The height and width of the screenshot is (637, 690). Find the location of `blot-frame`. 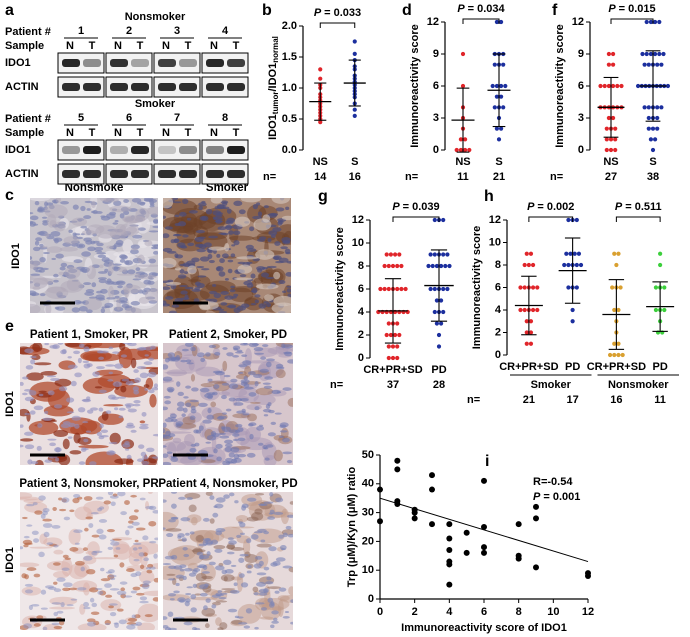

blot-frame is located at coordinates (81, 174).